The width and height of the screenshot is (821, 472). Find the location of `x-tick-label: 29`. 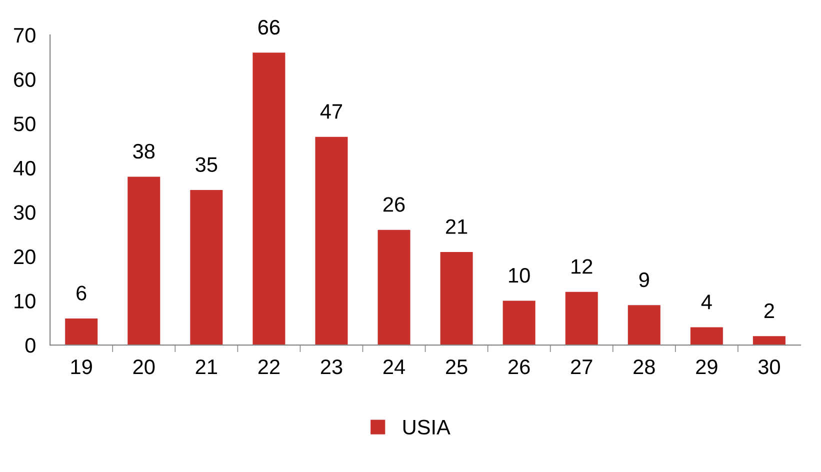

x-tick-label: 29 is located at coordinates (707, 366).